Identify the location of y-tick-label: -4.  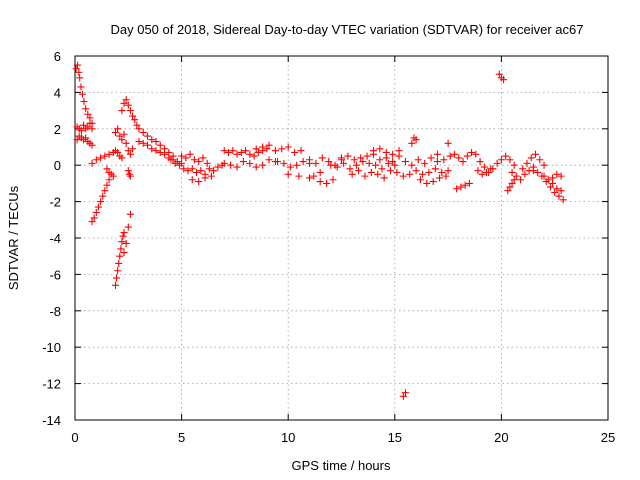
(55, 238).